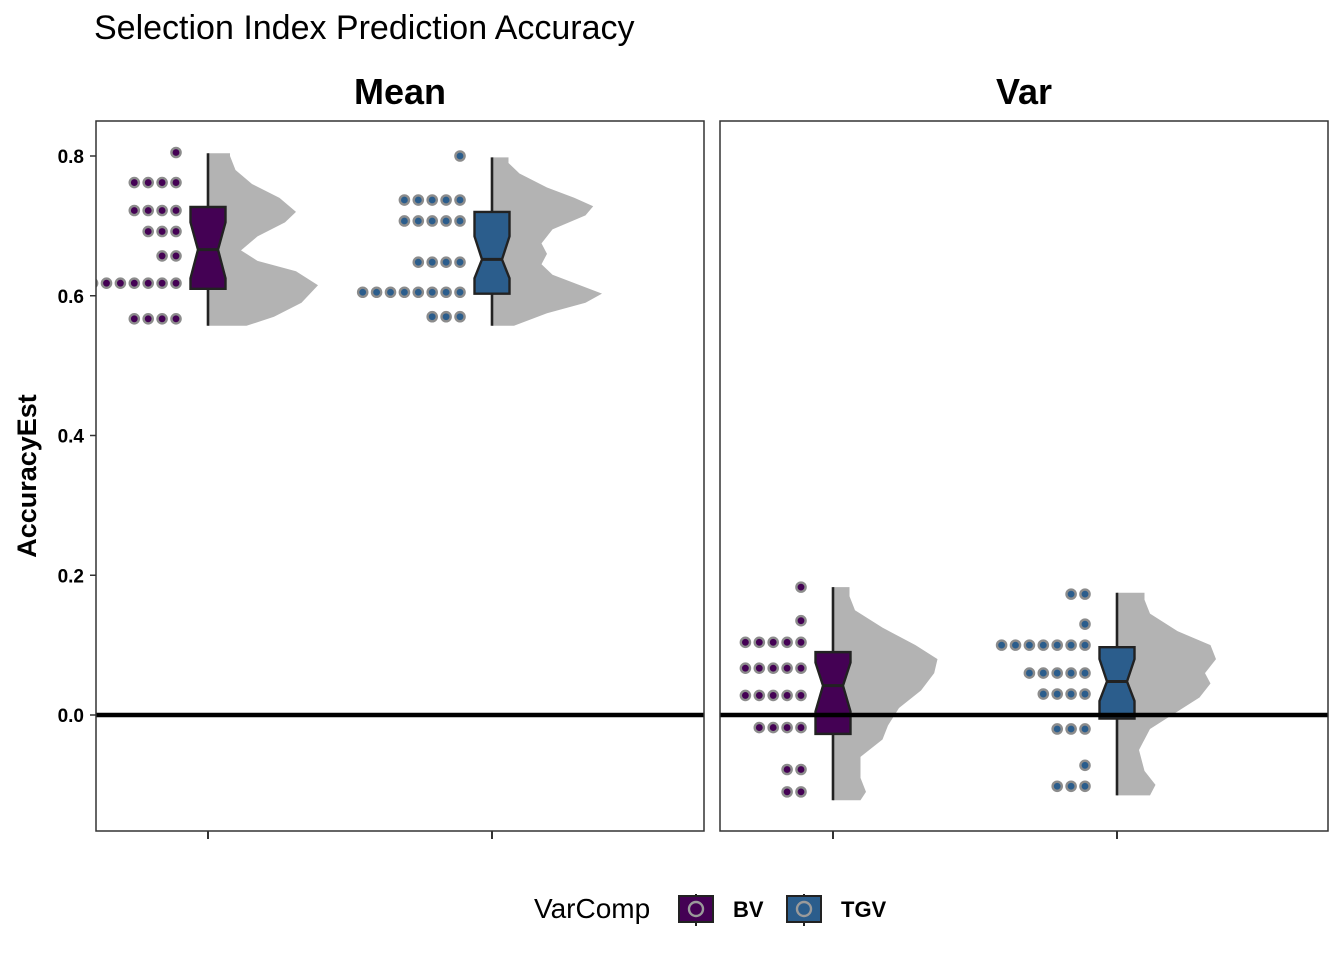  What do you see at coordinates (1024, 91) in the screenshot?
I see `panel-strip-title: Var` at bounding box center [1024, 91].